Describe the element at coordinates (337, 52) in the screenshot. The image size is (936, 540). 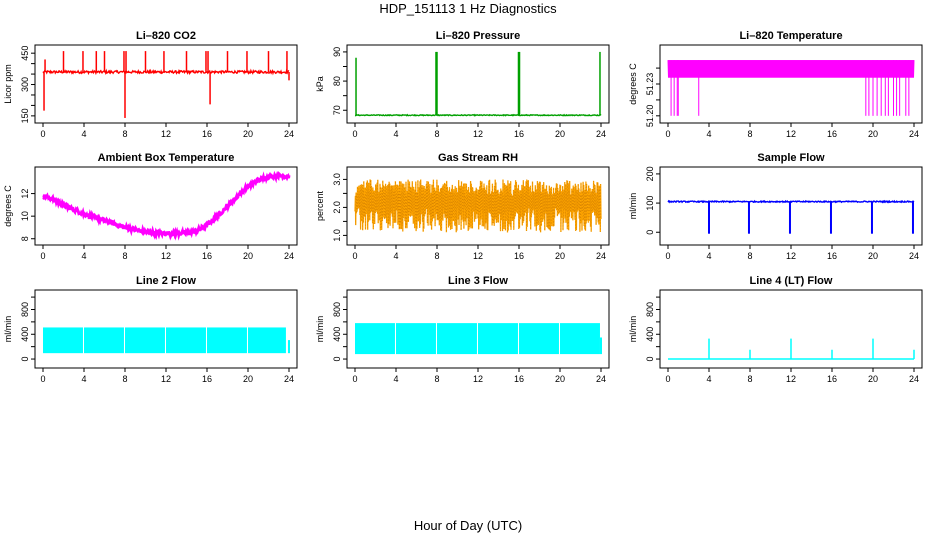
I see `y-tick-label: 90` at that location.